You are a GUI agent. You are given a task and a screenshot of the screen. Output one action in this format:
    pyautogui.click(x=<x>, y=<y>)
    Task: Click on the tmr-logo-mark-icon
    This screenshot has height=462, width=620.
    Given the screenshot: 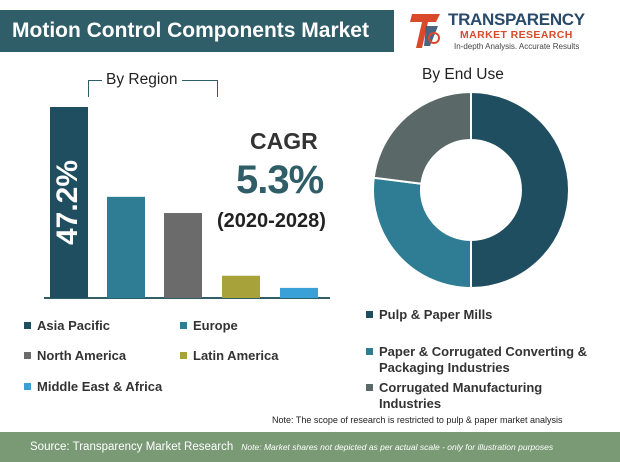 What is the action you would take?
    pyautogui.click(x=425, y=31)
    